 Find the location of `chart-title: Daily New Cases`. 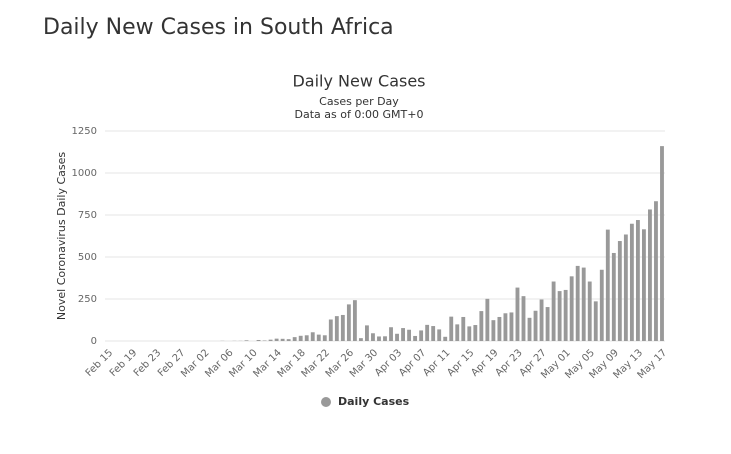

chart-title: Daily New Cases is located at coordinates (358, 81).